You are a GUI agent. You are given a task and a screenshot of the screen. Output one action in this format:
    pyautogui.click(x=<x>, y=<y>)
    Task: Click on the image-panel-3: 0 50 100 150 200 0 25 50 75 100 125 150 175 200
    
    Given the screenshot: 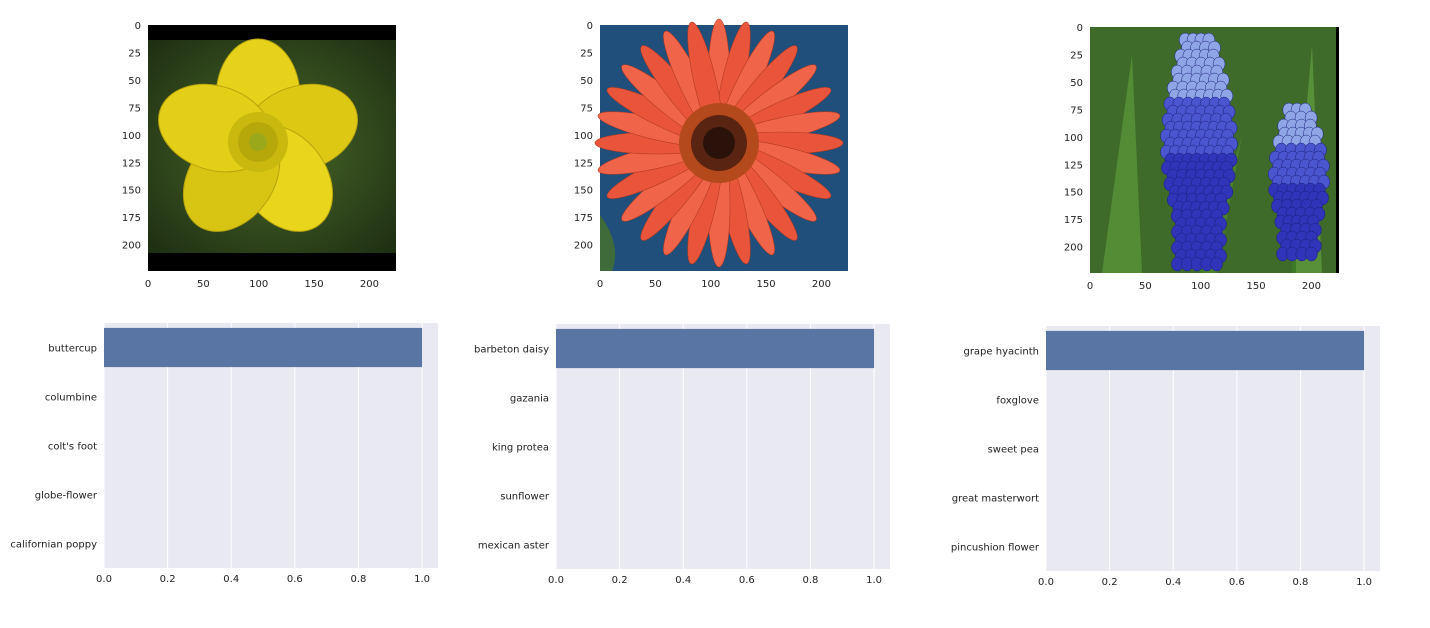 What is the action you would take?
    pyautogui.click(x=1201, y=157)
    